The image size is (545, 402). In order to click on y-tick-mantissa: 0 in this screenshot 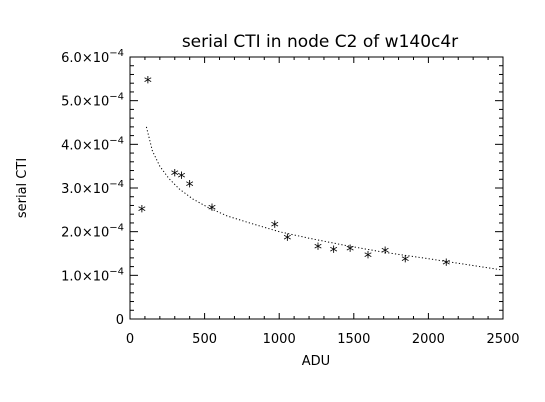, I will do `click(120, 320)`.